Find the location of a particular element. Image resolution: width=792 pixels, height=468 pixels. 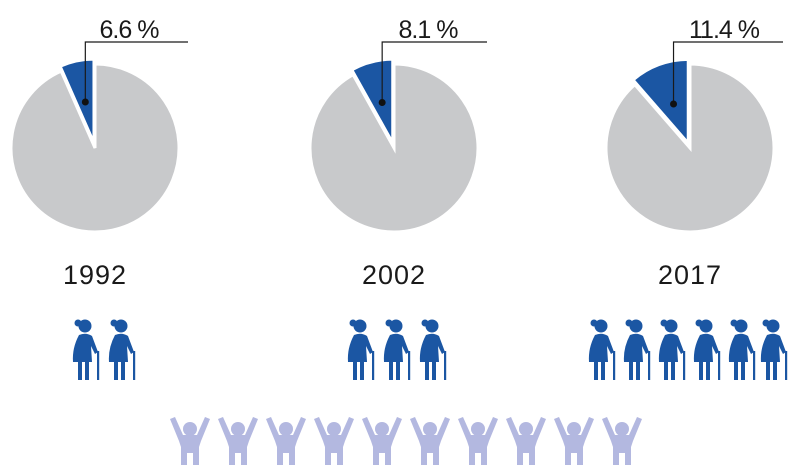

value-label: 6.6 % is located at coordinates (130, 30).